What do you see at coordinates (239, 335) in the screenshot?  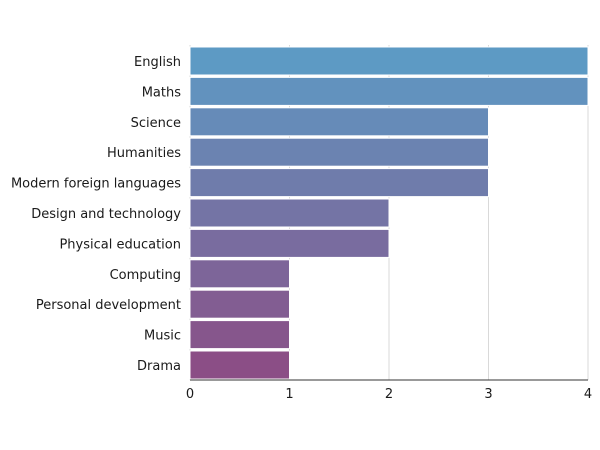 I see `bar-music` at bounding box center [239, 335].